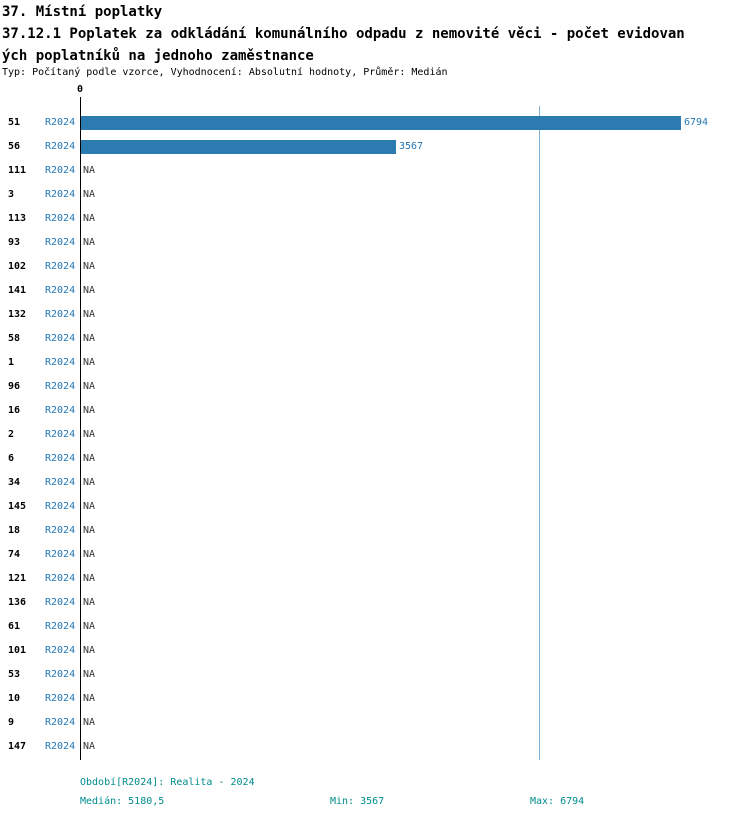 Image resolution: width=750 pixels, height=822 pixels. What do you see at coordinates (14, 410) in the screenshot?
I see `row-category-label: 16` at bounding box center [14, 410].